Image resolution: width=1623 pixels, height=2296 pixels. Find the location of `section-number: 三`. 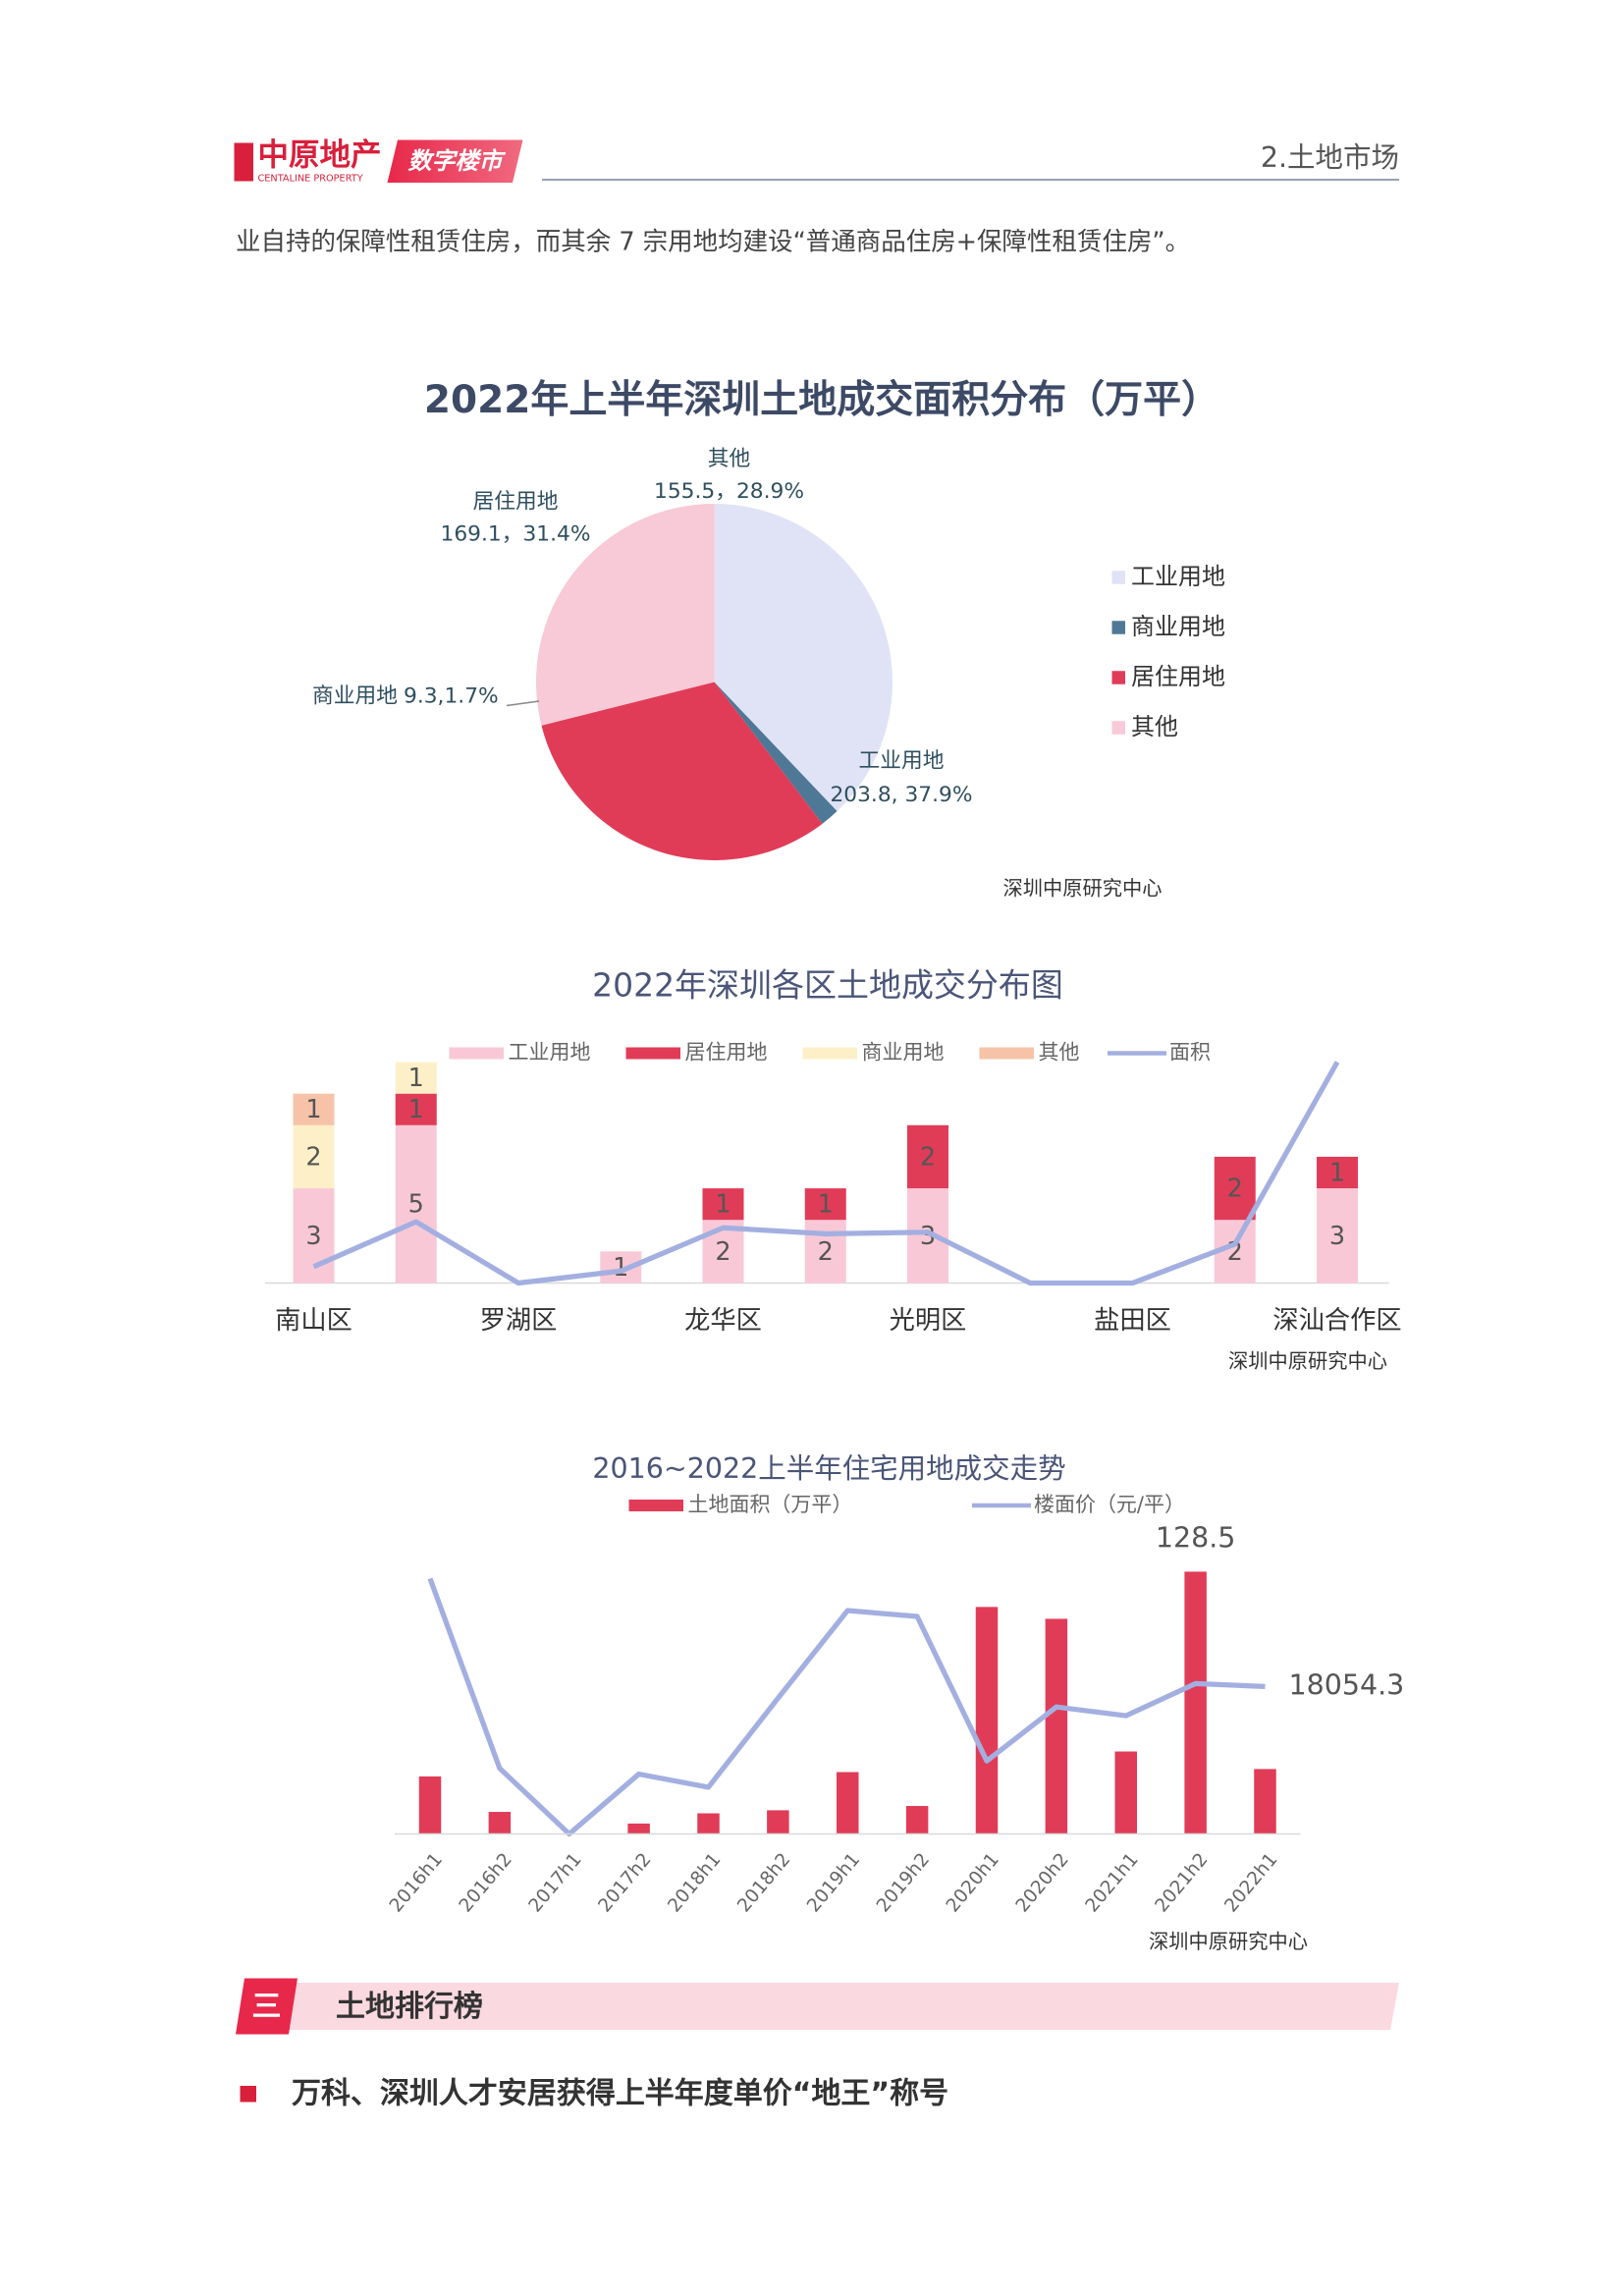

section-number: 三 is located at coordinates (267, 2007).